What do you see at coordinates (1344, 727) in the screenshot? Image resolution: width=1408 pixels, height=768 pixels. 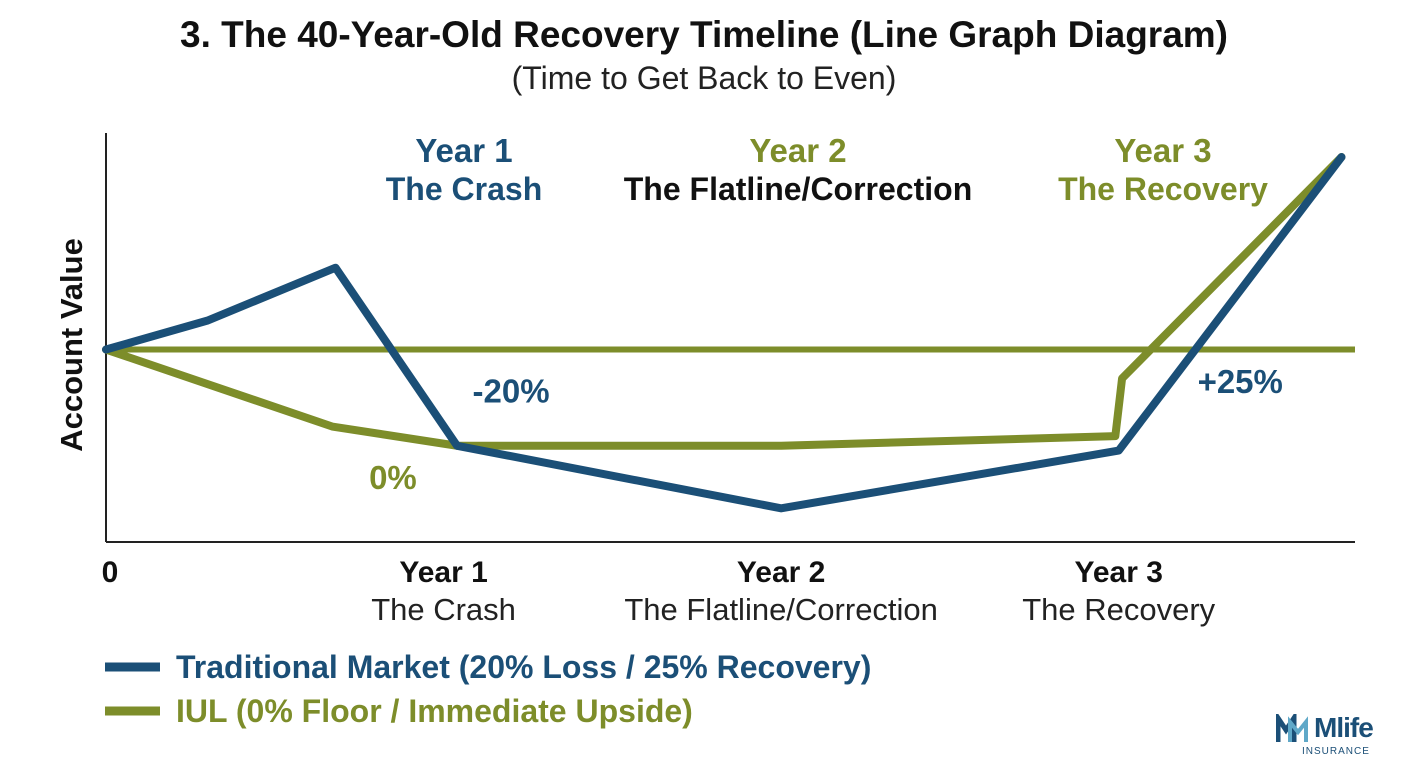 I see `logo-wordmark: Mlife` at bounding box center [1344, 727].